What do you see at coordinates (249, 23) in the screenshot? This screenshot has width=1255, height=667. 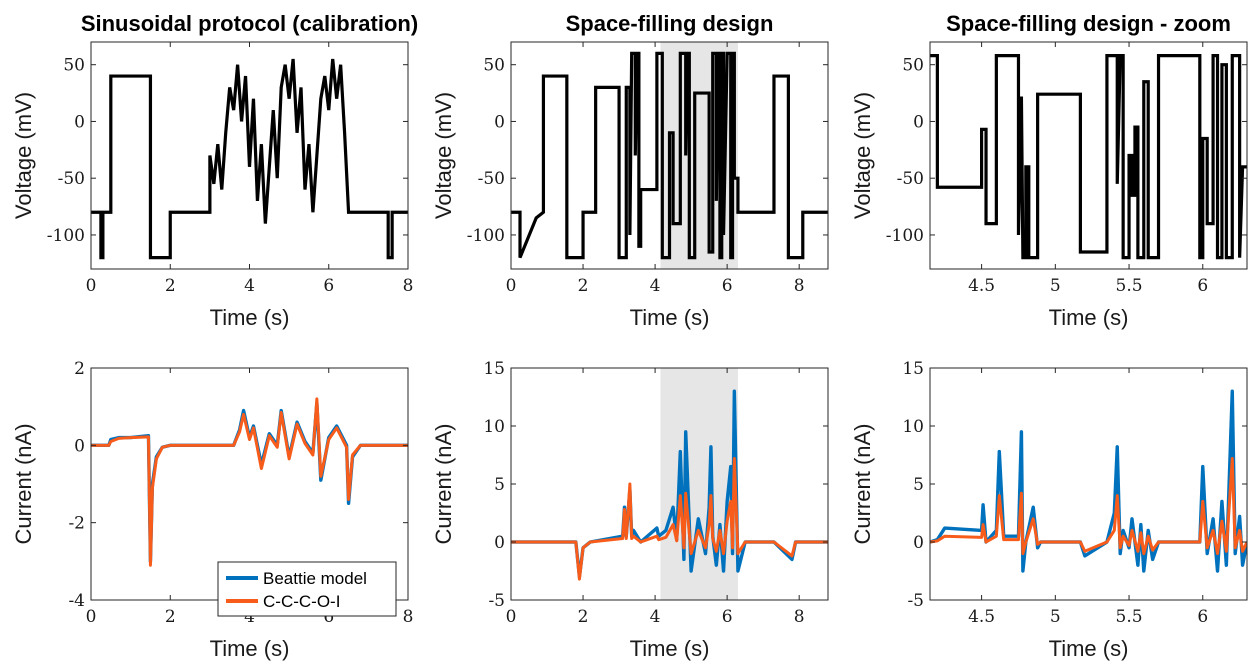 I see `chart-title: Sinusoidal protocol (calibration)` at bounding box center [249, 23].